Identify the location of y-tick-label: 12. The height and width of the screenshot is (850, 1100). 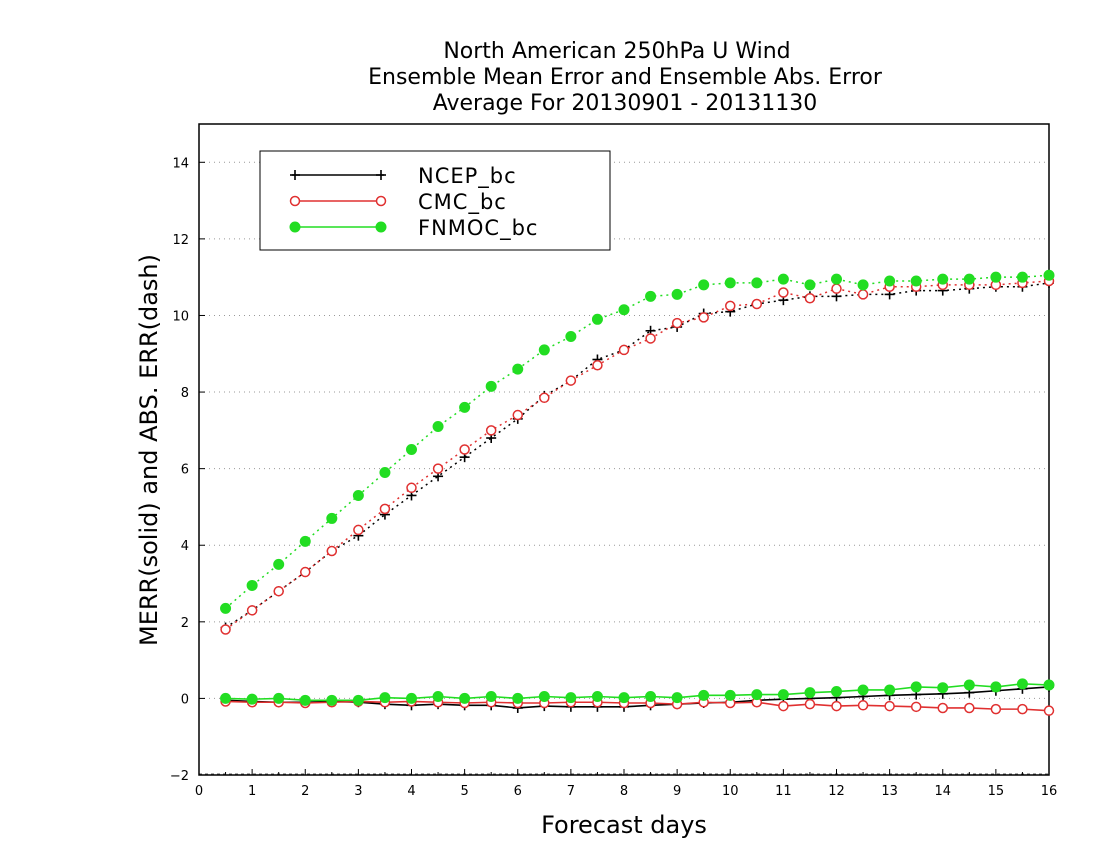
(180, 240).